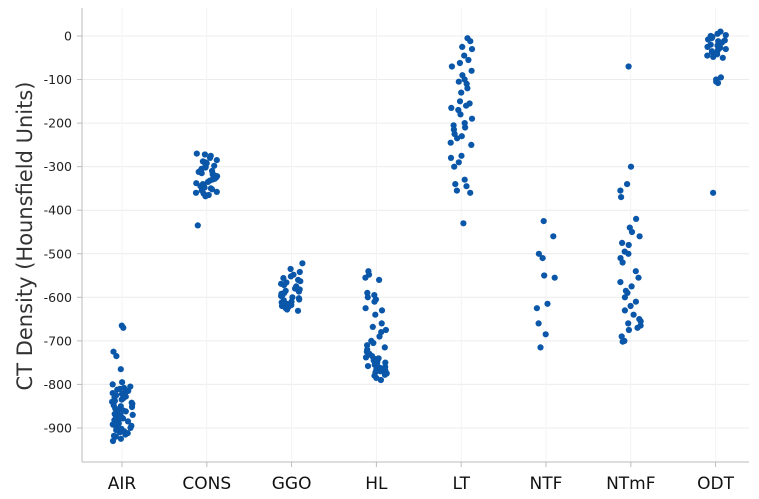  What do you see at coordinates (58, 79) in the screenshot?
I see `y-tick-label: -100` at bounding box center [58, 79].